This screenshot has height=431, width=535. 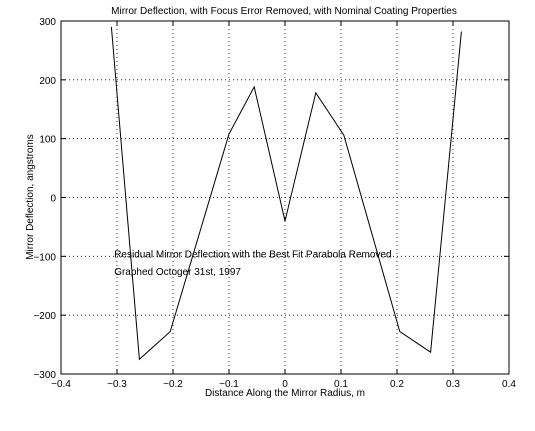 I want to click on y-tick-label: −200, so click(x=44, y=316).